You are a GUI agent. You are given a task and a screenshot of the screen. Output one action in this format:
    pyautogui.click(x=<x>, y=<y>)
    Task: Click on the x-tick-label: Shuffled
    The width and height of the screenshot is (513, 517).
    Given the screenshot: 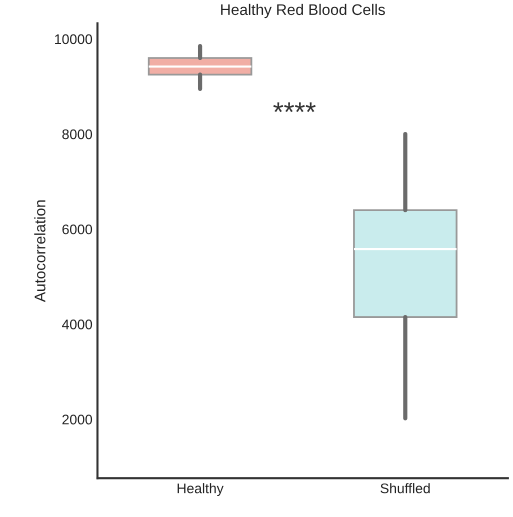 What is the action you would take?
    pyautogui.click(x=405, y=488)
    